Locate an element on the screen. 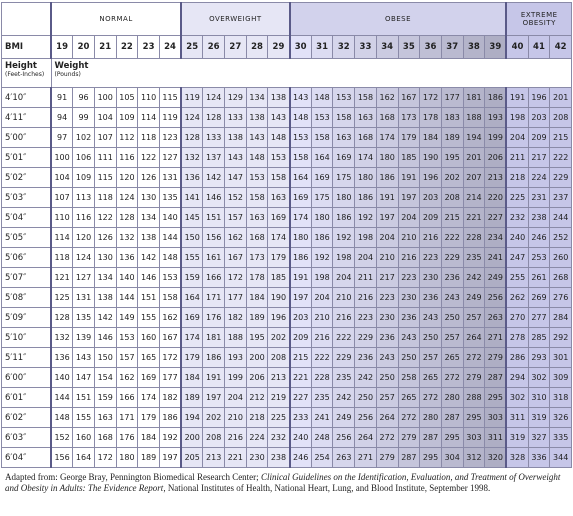 The image size is (573, 516). weight-value: 272 is located at coordinates (452, 377).